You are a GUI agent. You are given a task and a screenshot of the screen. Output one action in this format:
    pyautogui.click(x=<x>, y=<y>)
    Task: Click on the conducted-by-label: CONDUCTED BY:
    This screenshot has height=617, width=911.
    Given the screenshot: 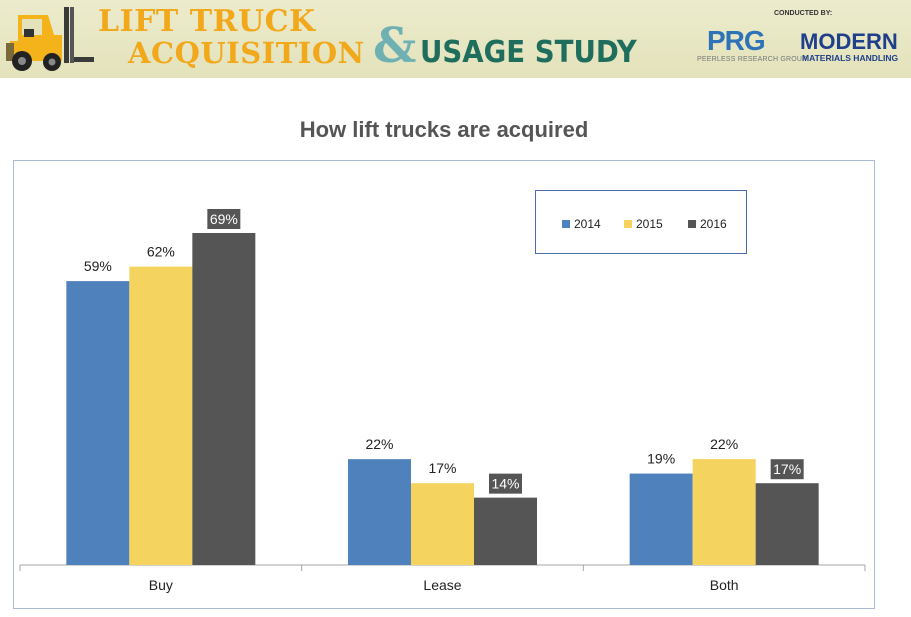 What is the action you would take?
    pyautogui.click(x=803, y=13)
    